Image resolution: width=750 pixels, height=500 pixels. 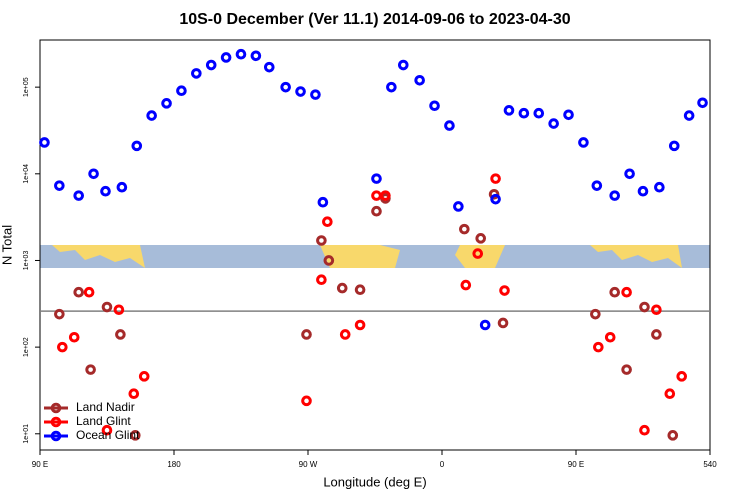 I want to click on x-tick-label: 180, so click(x=174, y=464).